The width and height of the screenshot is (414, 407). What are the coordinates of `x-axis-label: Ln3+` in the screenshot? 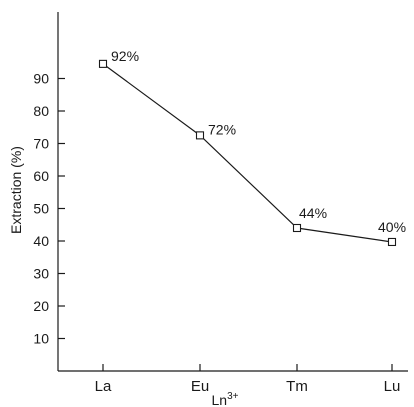 It's located at (225, 399).